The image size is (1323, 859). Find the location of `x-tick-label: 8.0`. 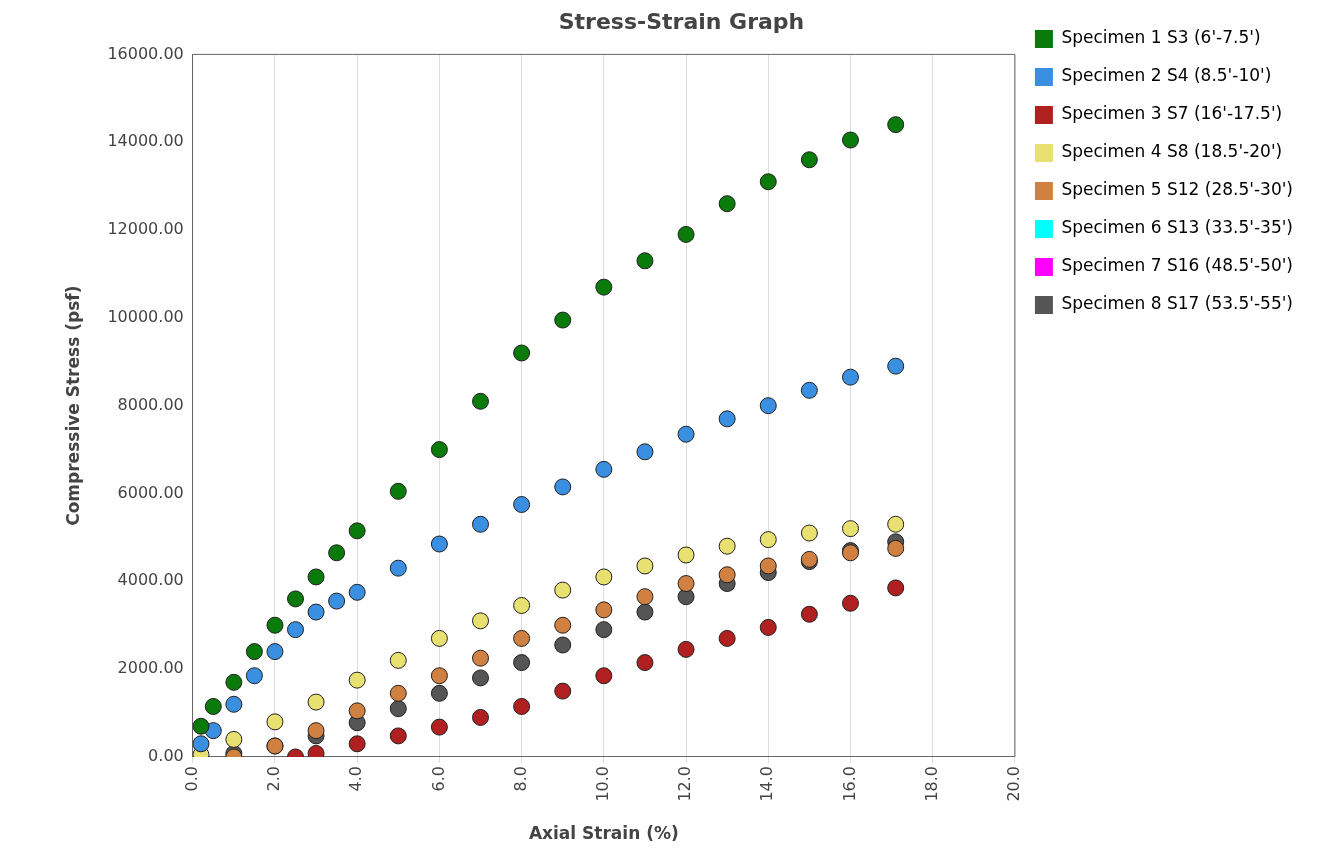

x-tick-label: 8.0 is located at coordinates (520, 778).